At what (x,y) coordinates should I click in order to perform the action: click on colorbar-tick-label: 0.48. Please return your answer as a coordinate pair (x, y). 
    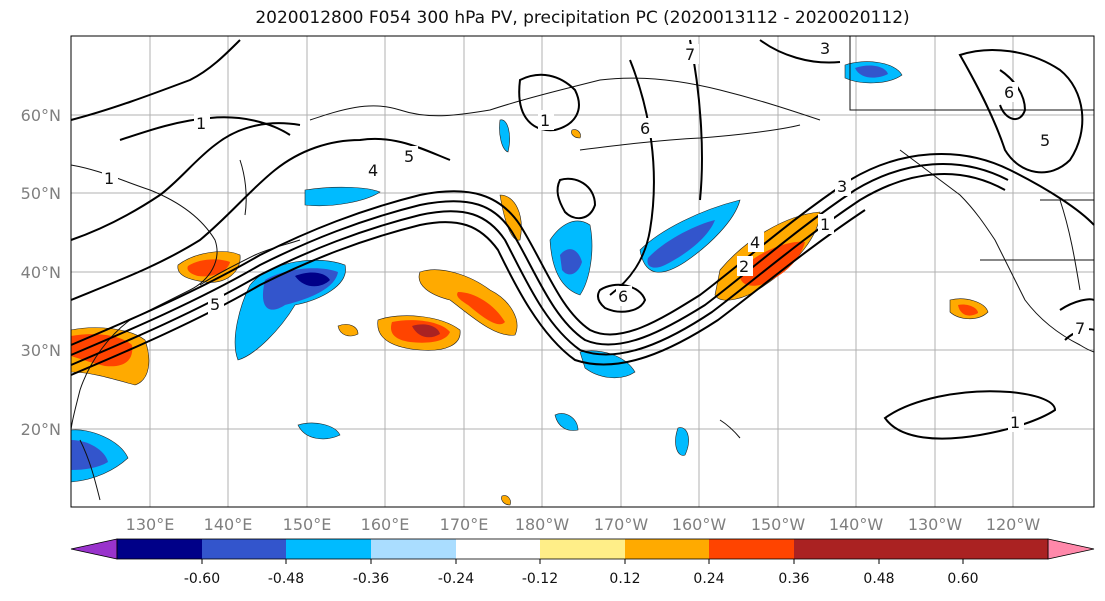
    Looking at the image, I should click on (878, 579).